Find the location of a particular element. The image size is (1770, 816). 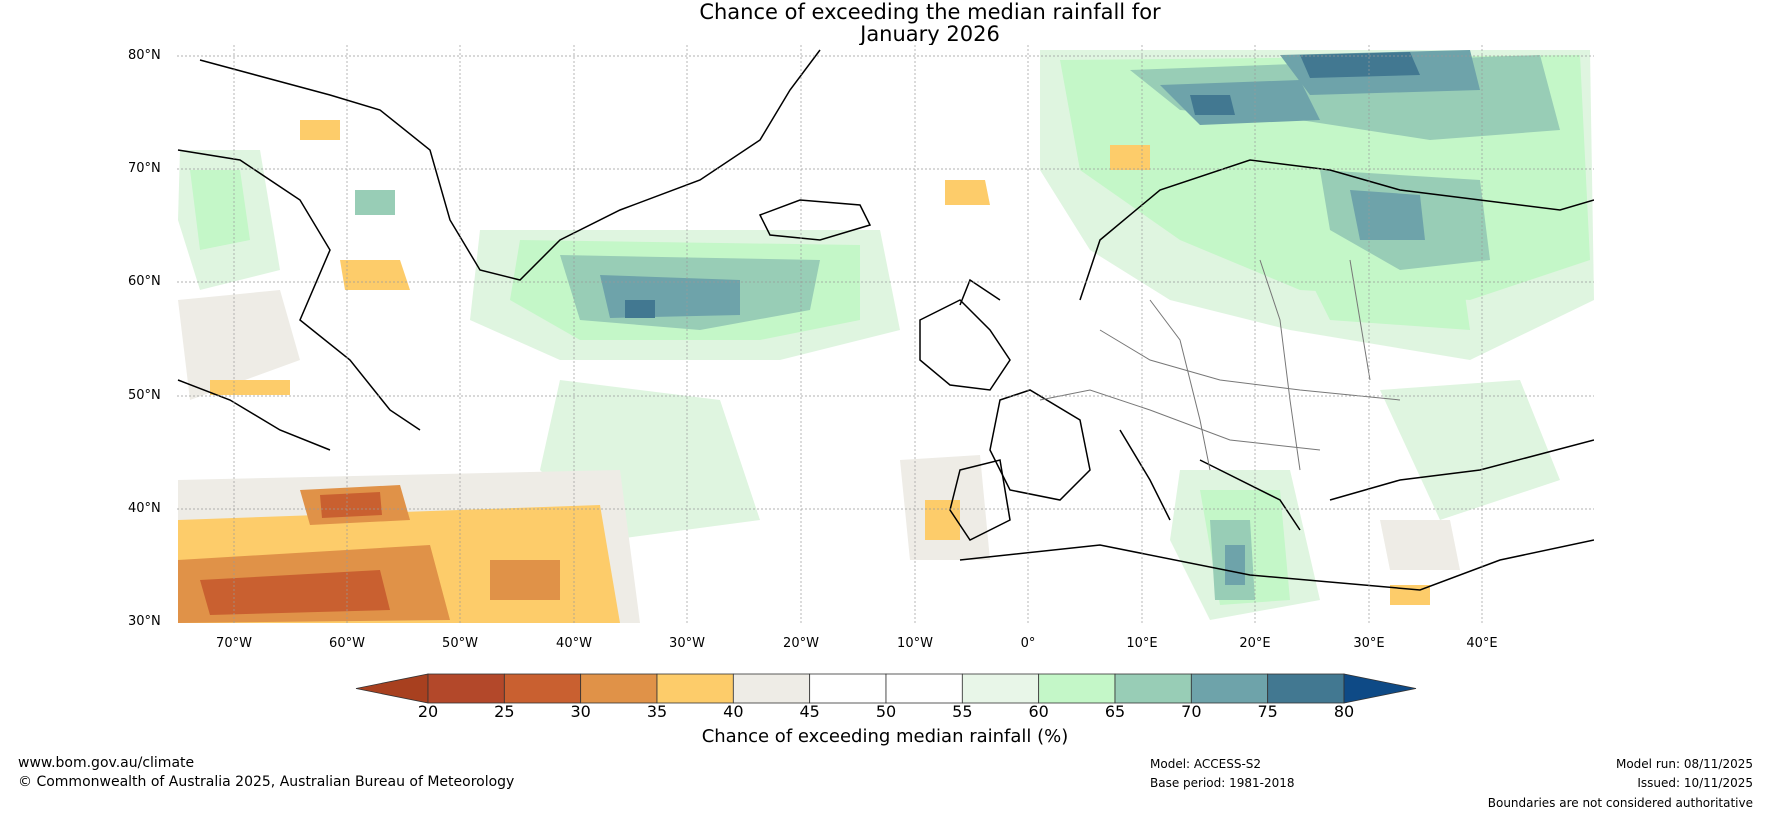

colorbar-label: Chance of exceeding median rainfall (%) is located at coordinates (885, 736).